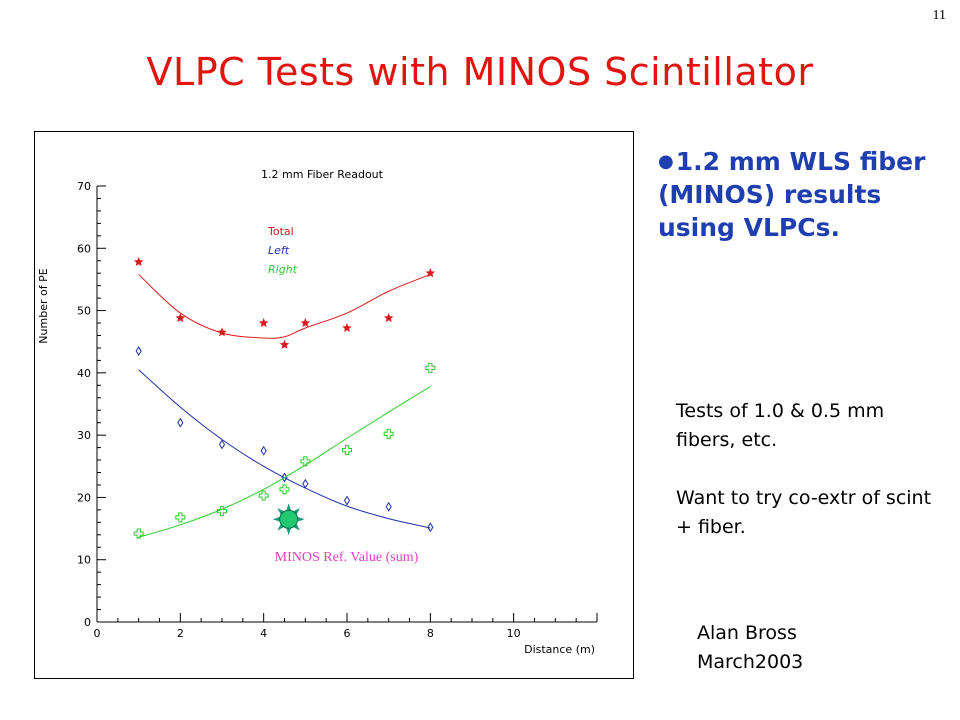 This screenshot has width=960, height=720. I want to click on author-name: Alan Bross, so click(747, 633).